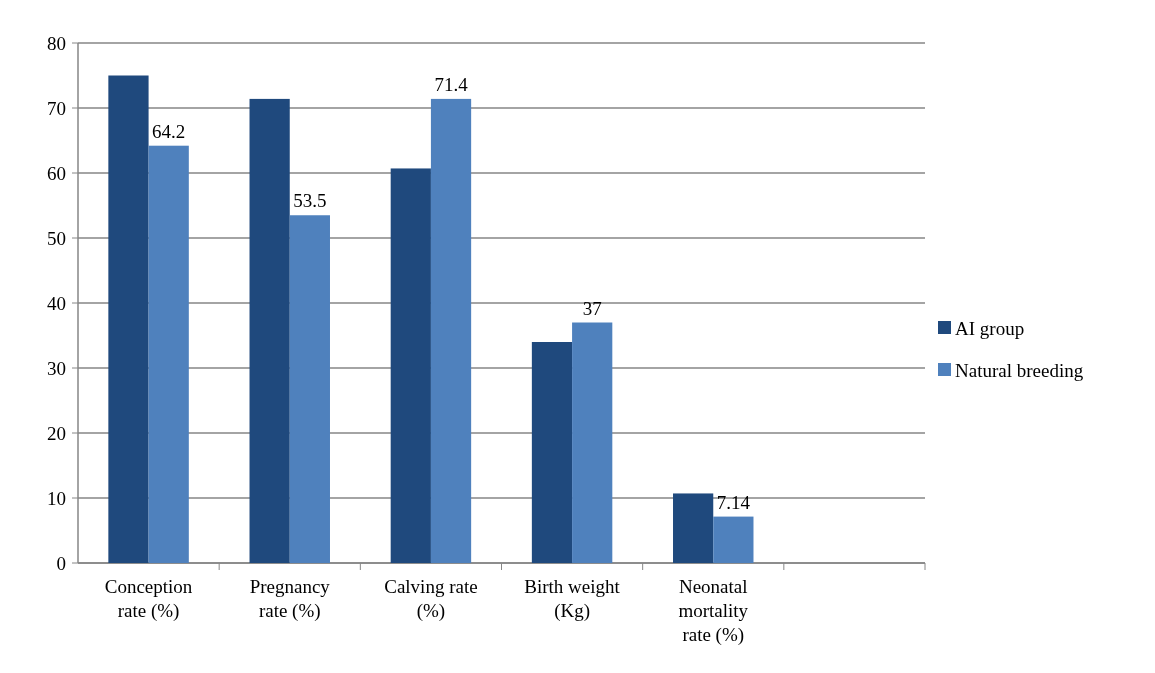  I want to click on legend-label: AI group, so click(990, 328).